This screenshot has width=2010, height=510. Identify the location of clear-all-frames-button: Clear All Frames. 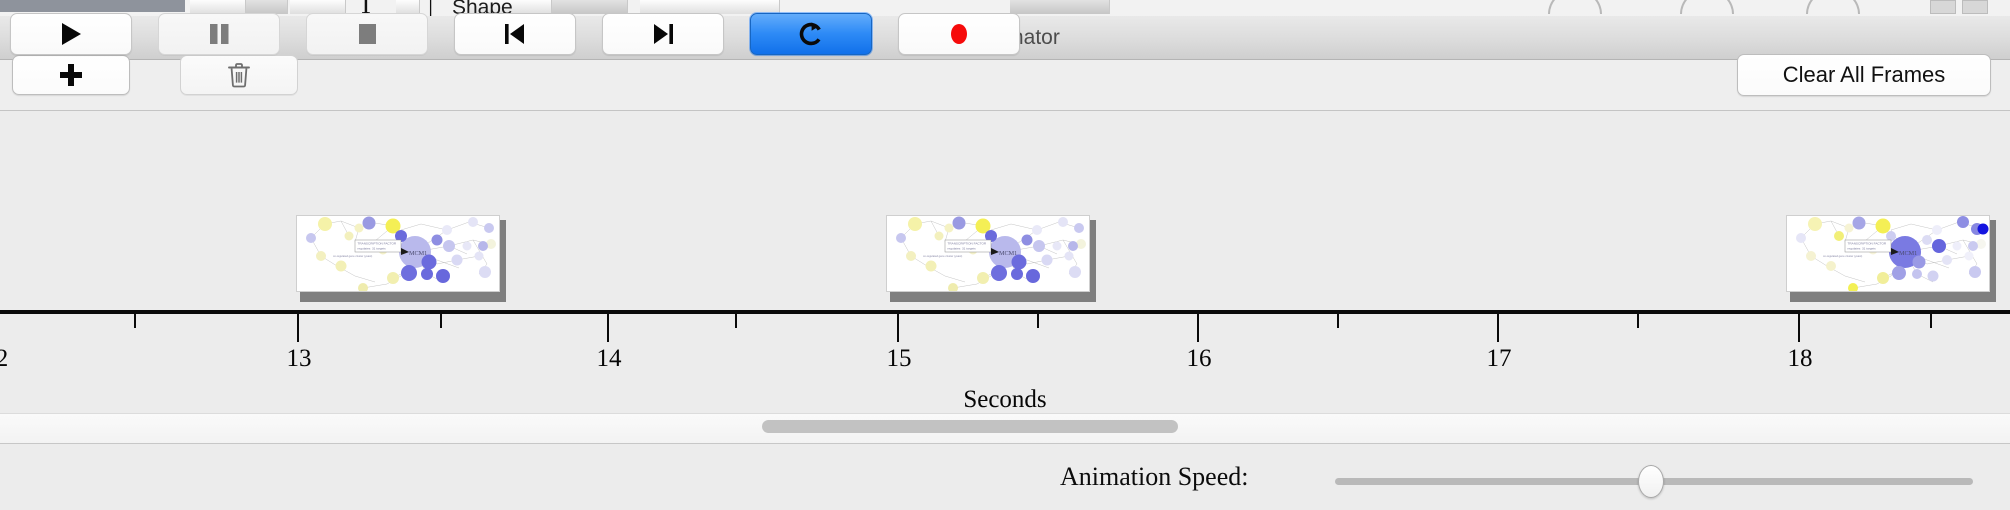
(1864, 75).